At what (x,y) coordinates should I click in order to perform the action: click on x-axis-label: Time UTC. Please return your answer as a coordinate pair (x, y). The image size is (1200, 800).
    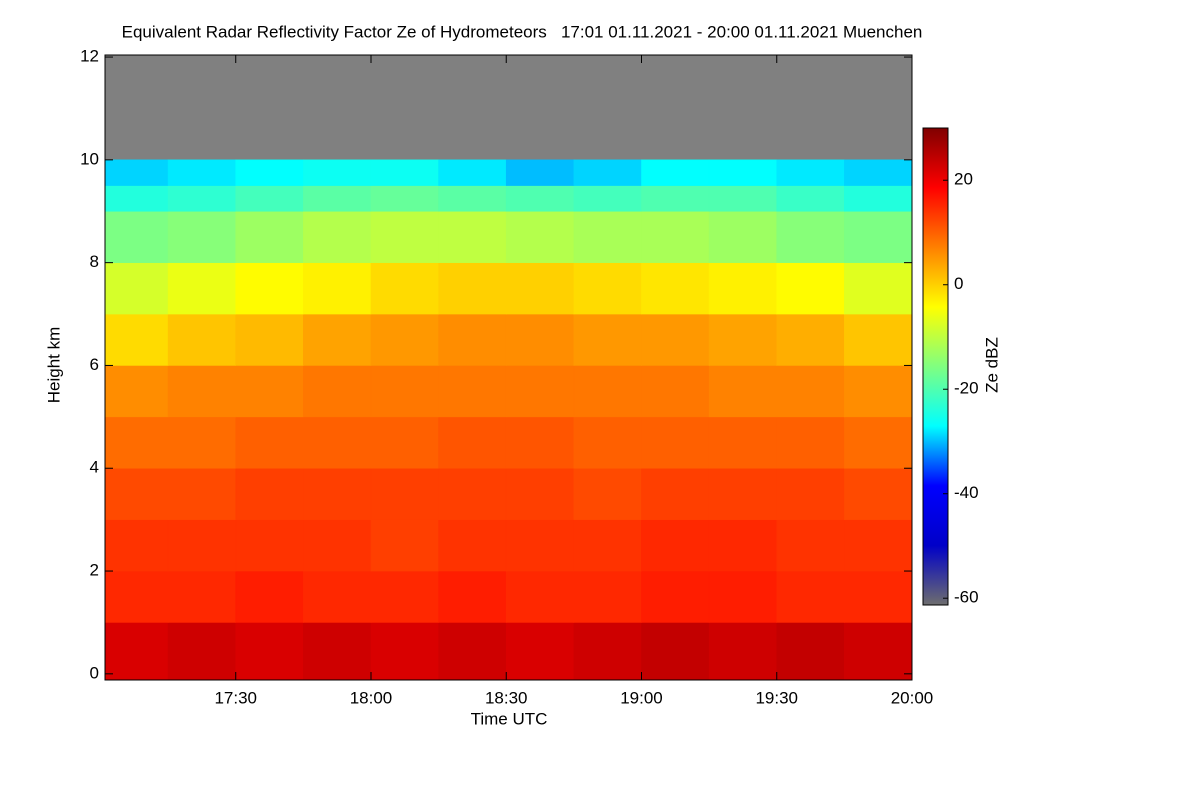
    Looking at the image, I should click on (509, 718).